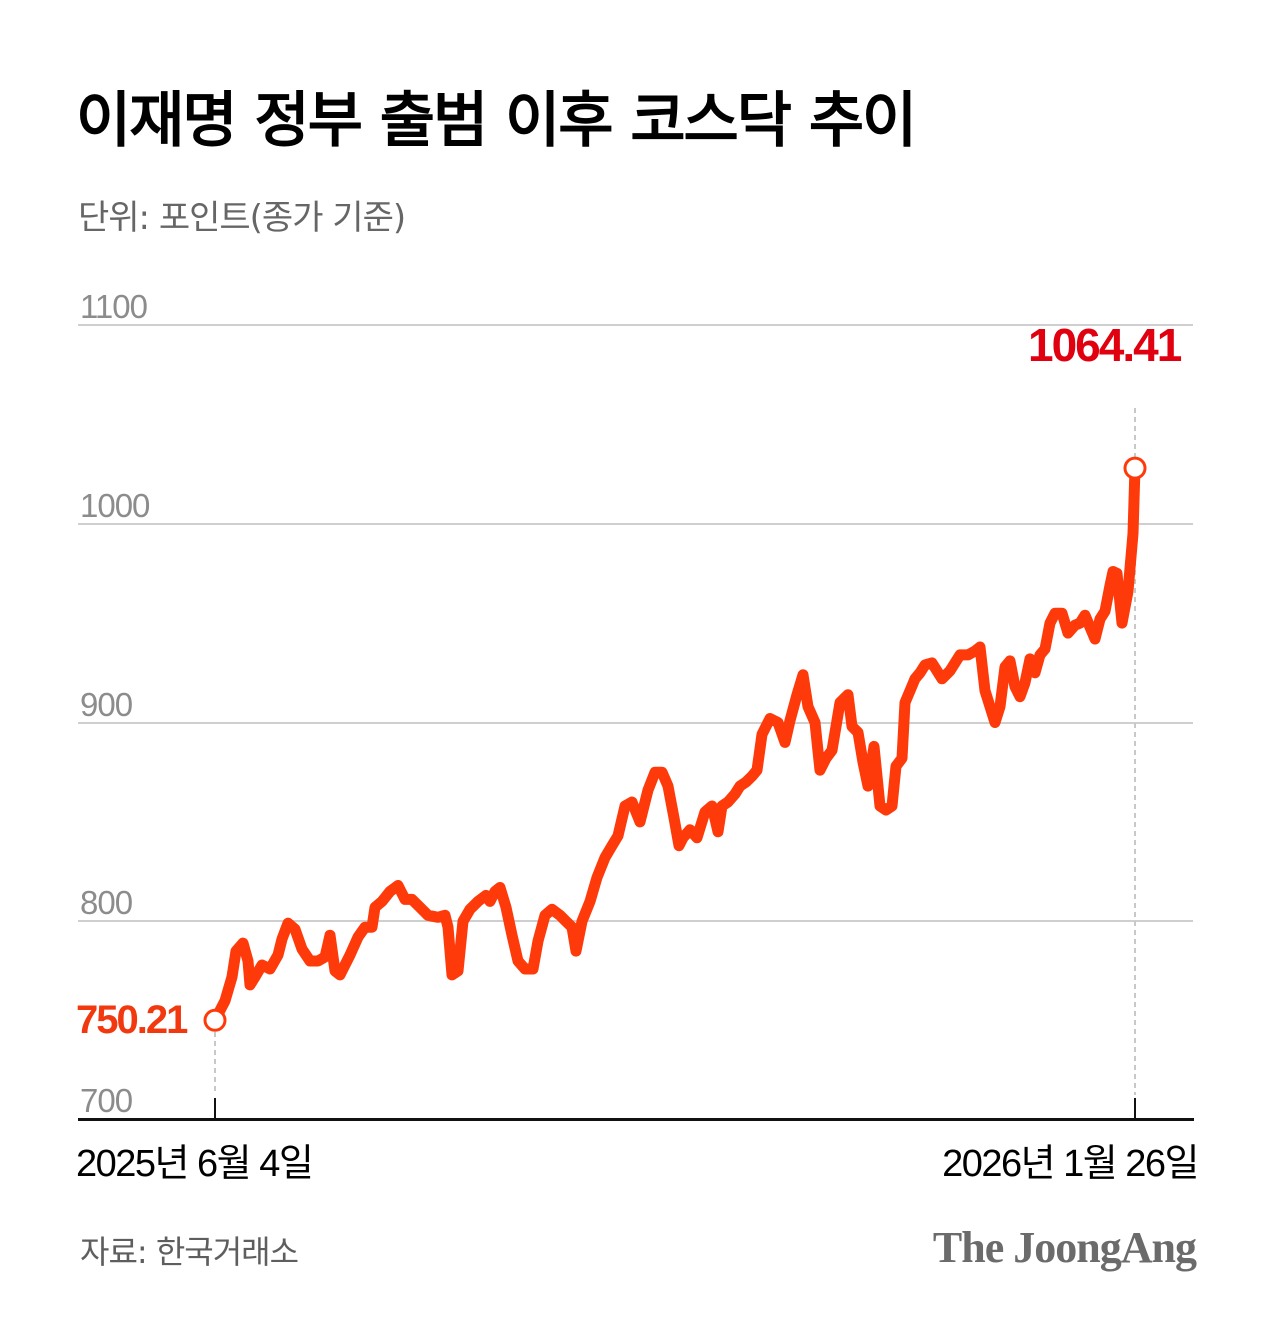  What do you see at coordinates (195, 1164) in the screenshot?
I see `x-label-start: 2025년 6월 4일` at bounding box center [195, 1164].